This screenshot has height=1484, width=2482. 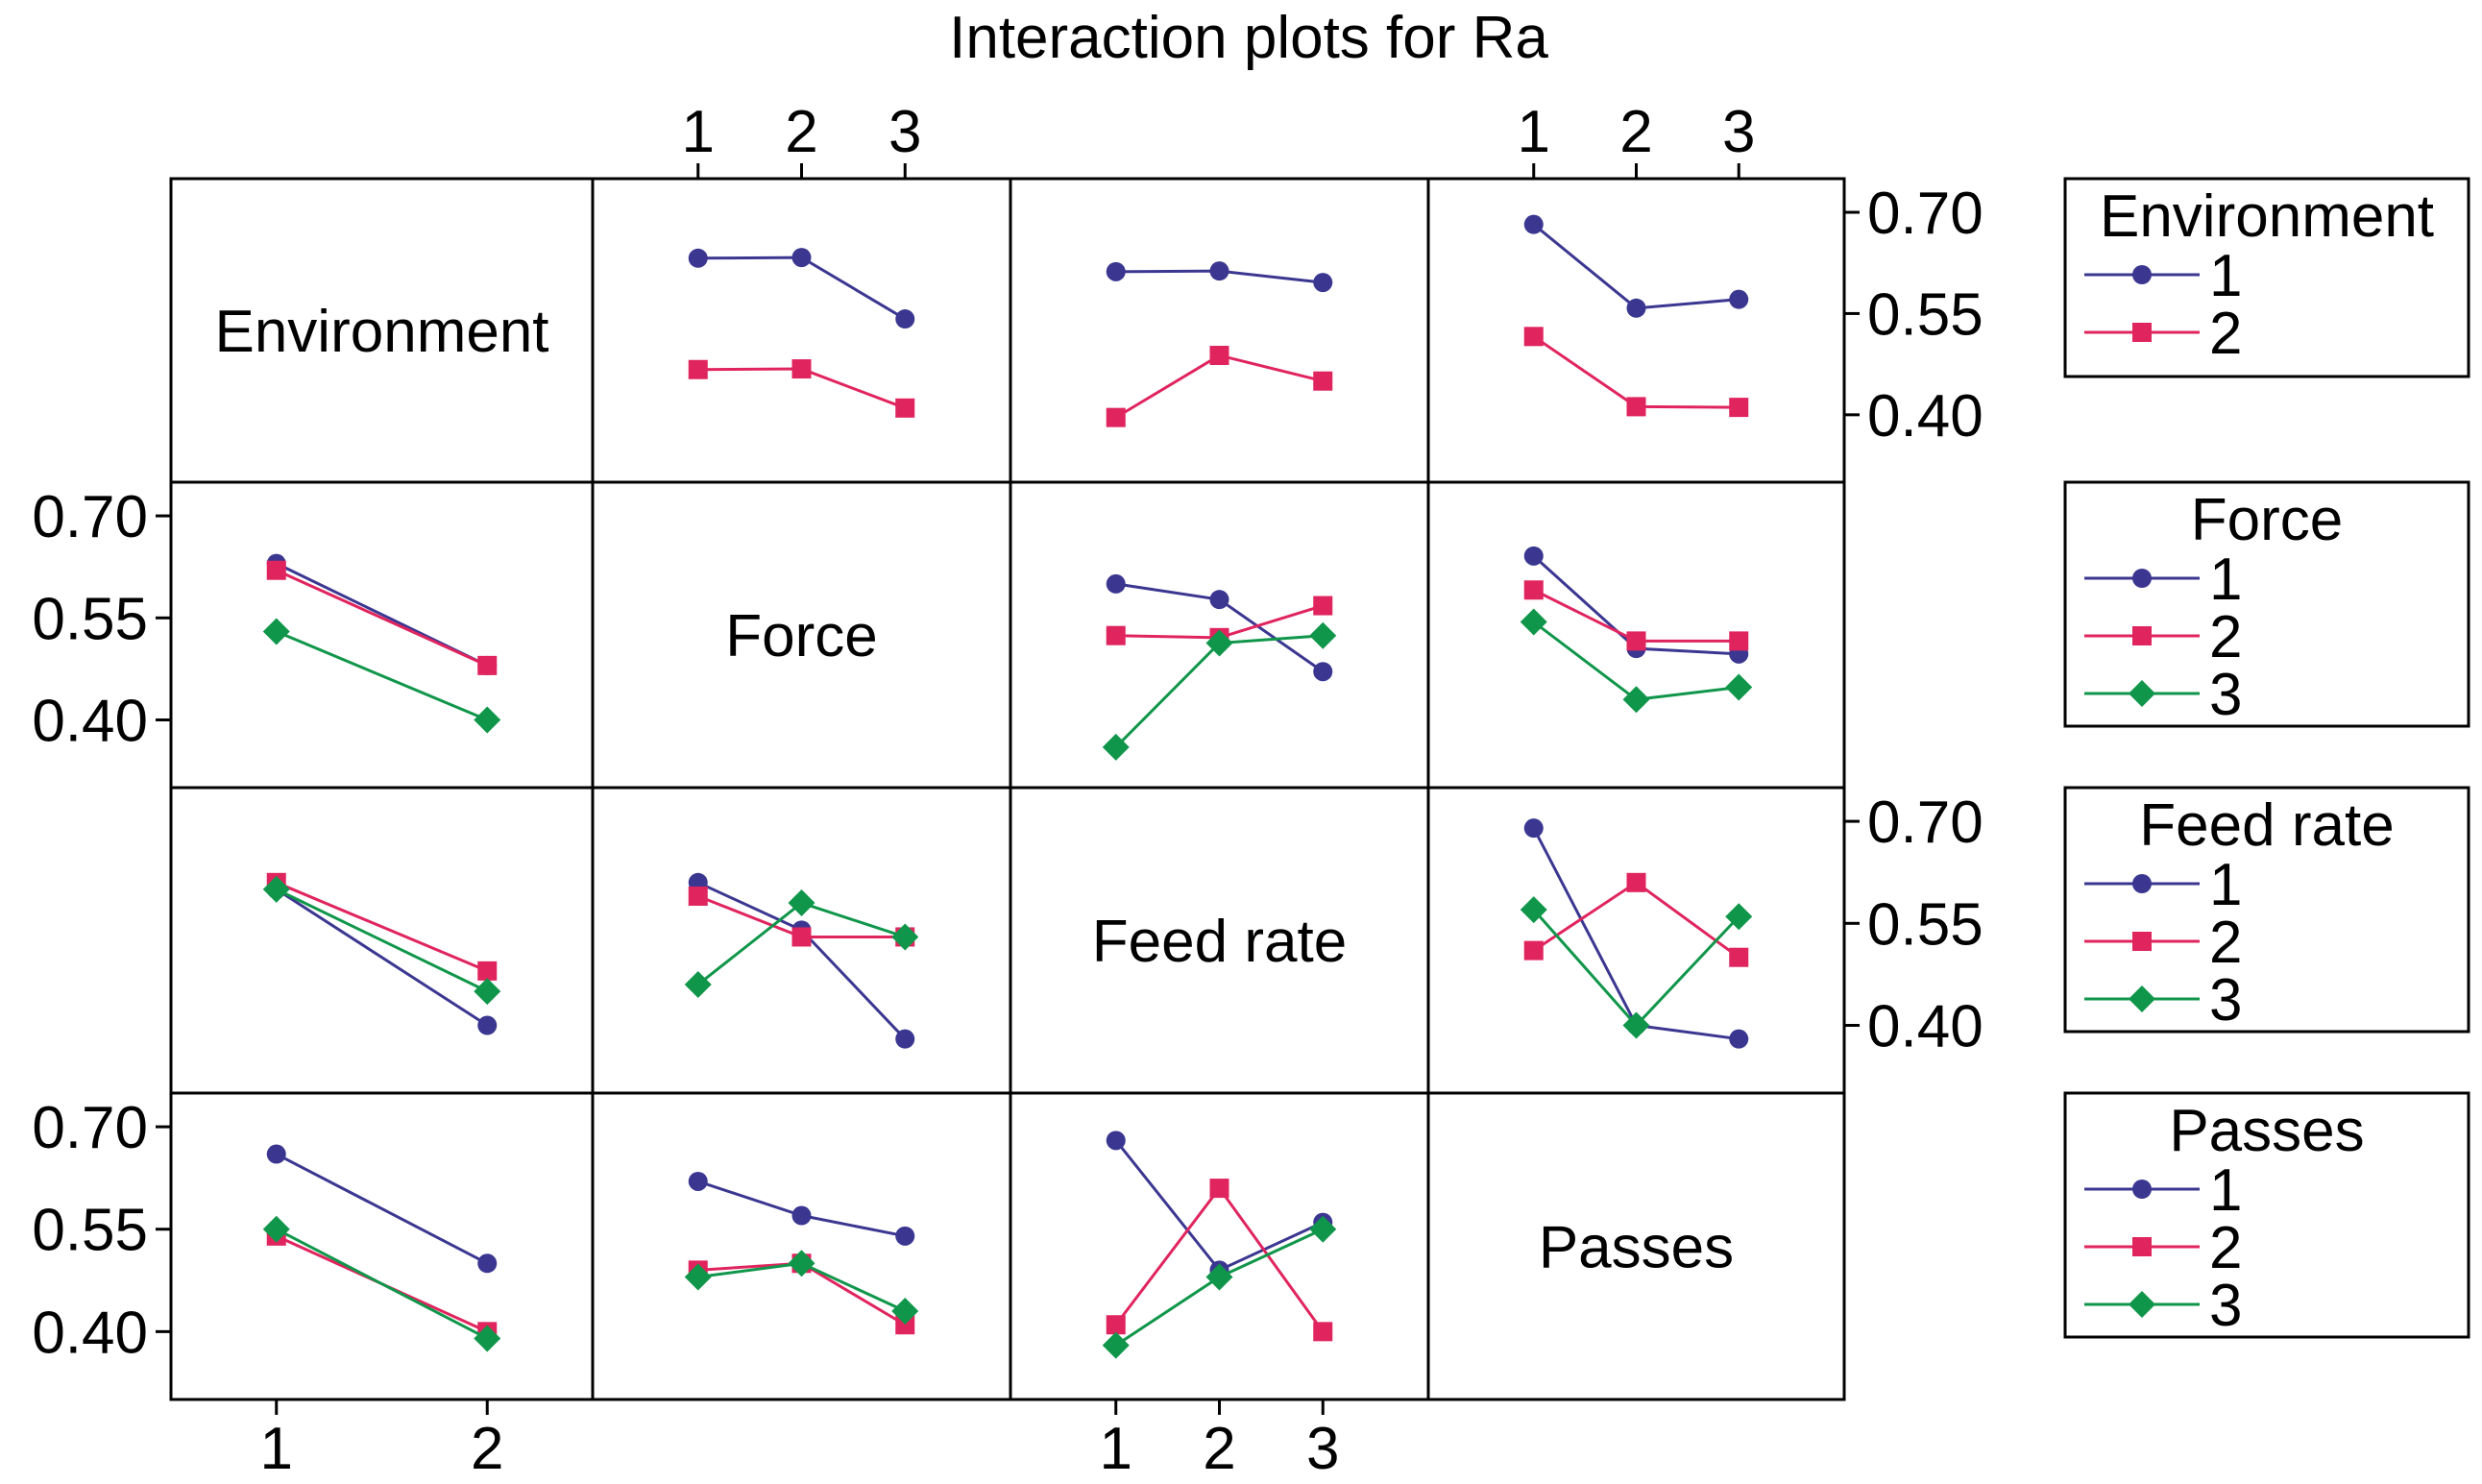 What do you see at coordinates (1636, 630) in the screenshot?
I see `panel-force-by-passes` at bounding box center [1636, 630].